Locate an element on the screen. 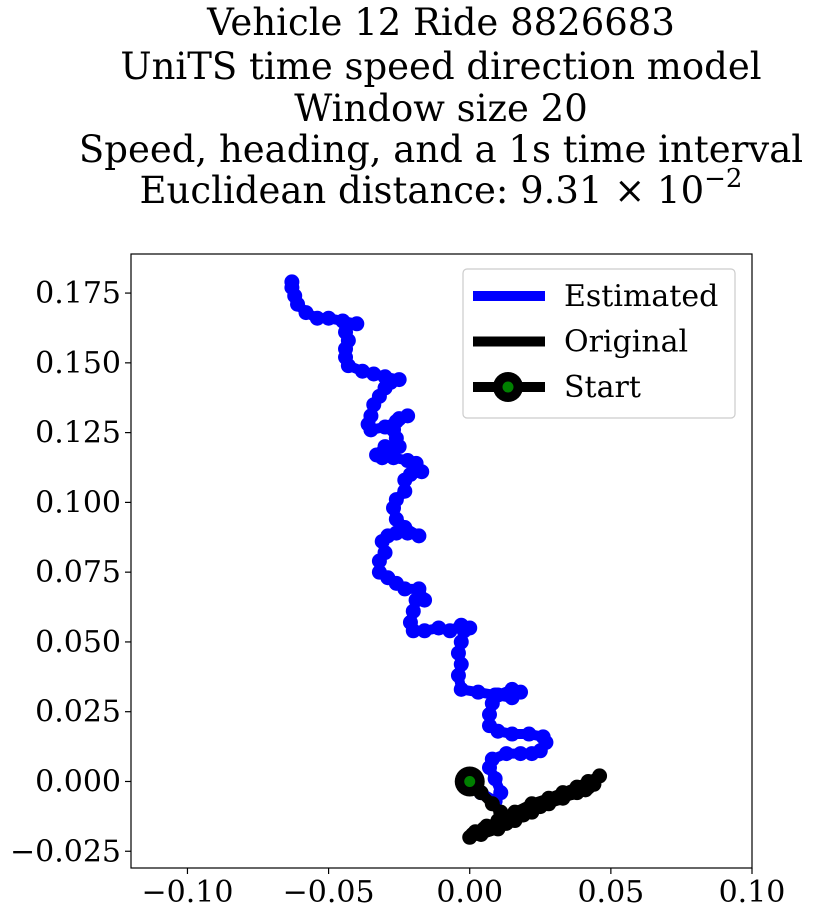 This screenshot has height=916, width=814. x-tick-label-4: 0.10 is located at coordinates (752, 892).